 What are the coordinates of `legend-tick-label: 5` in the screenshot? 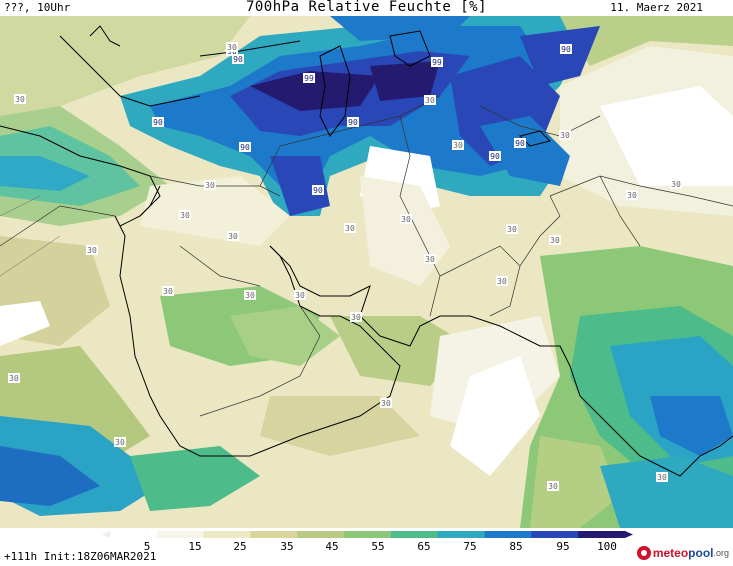 It's located at (147, 546).